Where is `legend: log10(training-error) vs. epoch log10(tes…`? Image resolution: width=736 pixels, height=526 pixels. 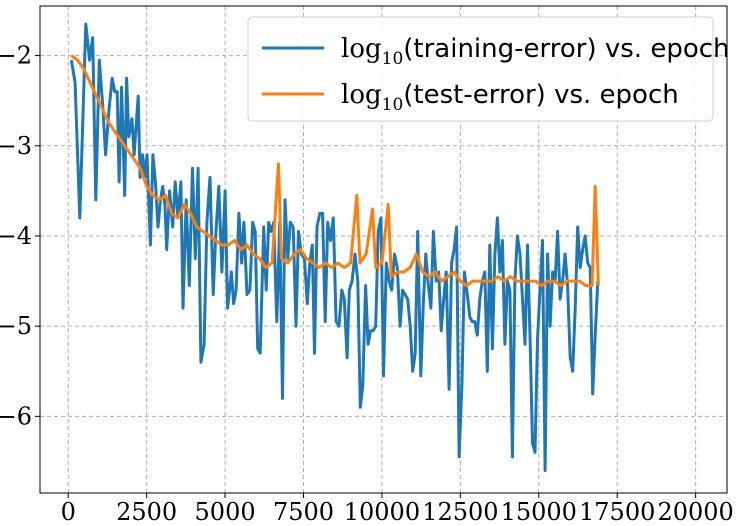 legend: log10(training-error) vs. epoch log10(tes… is located at coordinates (488, 69).